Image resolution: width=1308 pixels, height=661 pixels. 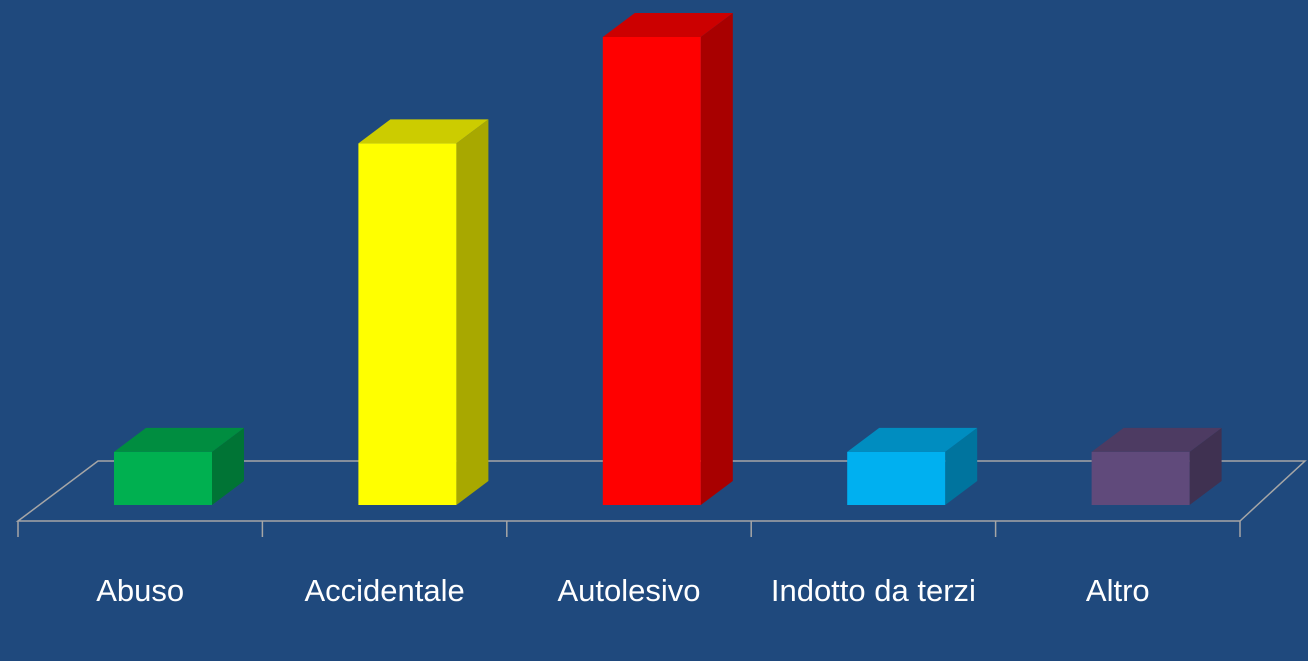 I want to click on floor, so click(x=661, y=491).